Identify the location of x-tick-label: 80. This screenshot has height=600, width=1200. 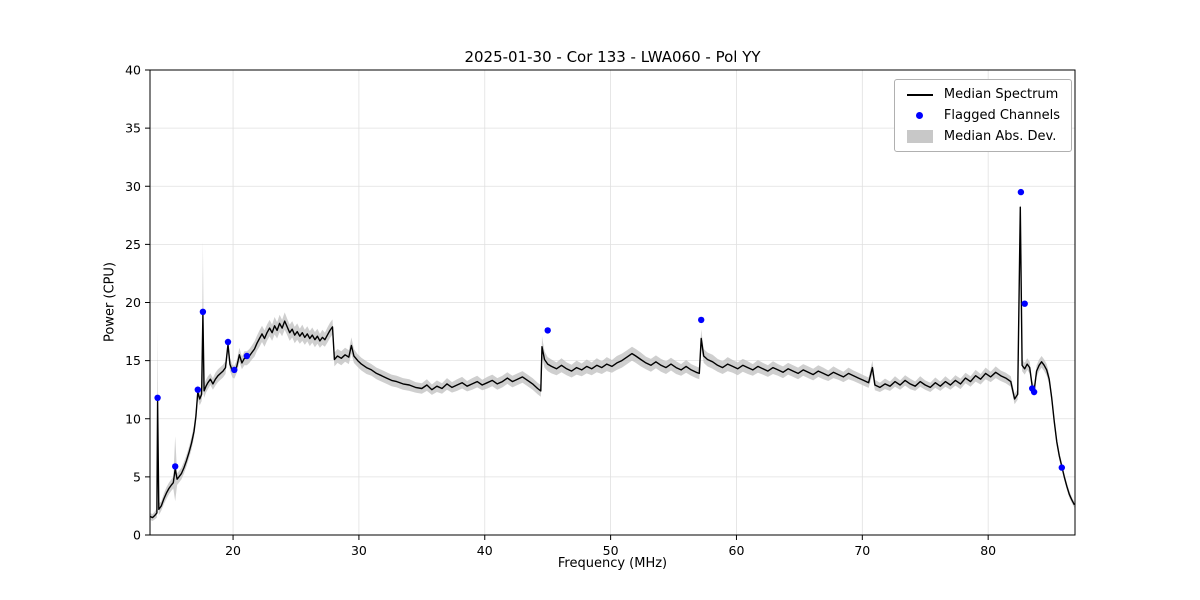
(988, 550).